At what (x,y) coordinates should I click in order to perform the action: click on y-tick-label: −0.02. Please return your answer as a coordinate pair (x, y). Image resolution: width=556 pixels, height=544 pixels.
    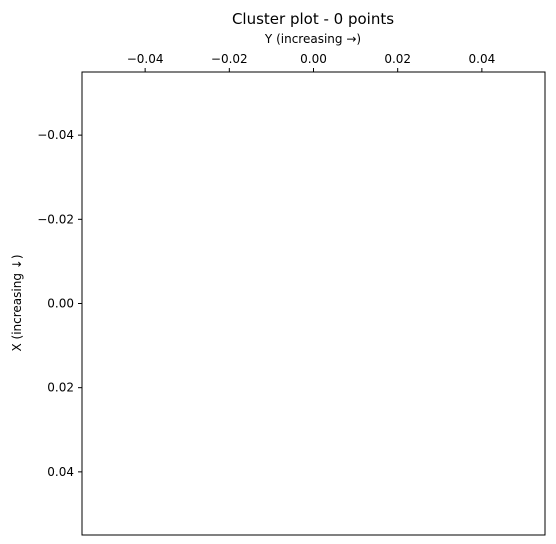
    Looking at the image, I should click on (55, 219).